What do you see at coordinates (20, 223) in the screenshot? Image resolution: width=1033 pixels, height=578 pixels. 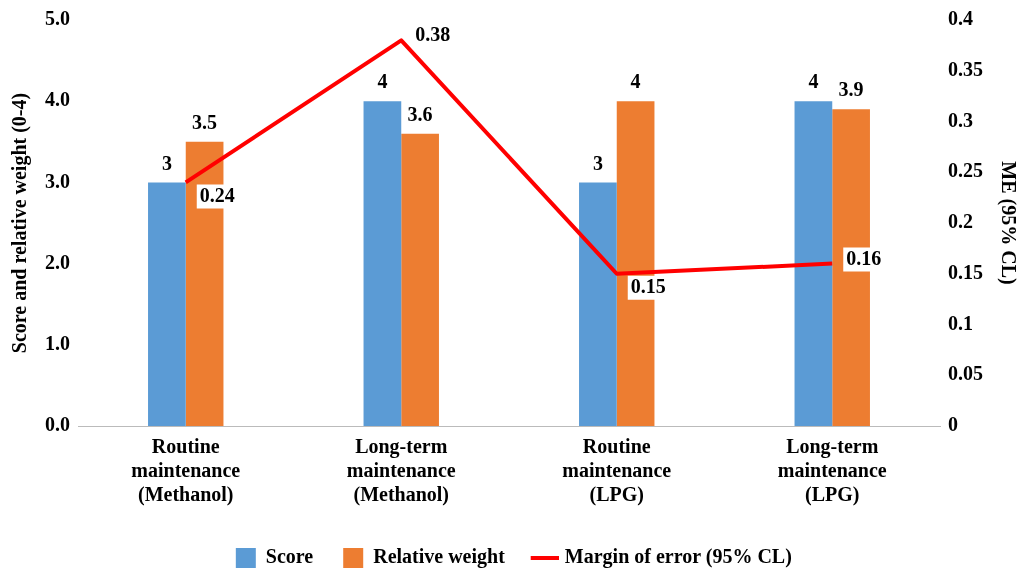 I see `y-axis-title: Score and relative weight (0-4)` at bounding box center [20, 223].